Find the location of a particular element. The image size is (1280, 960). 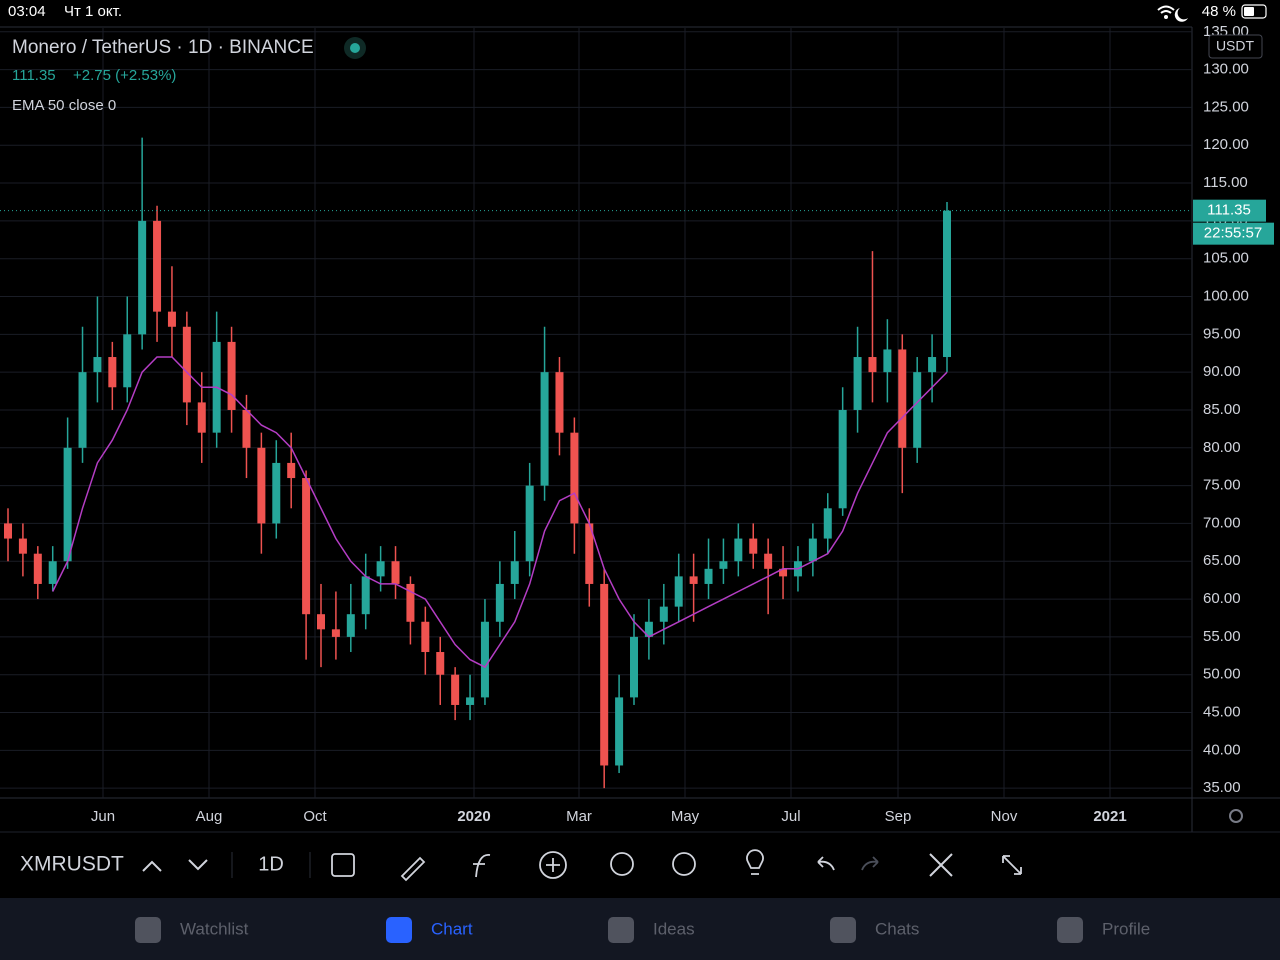

x-tick-label: Aug is located at coordinates (209, 816).